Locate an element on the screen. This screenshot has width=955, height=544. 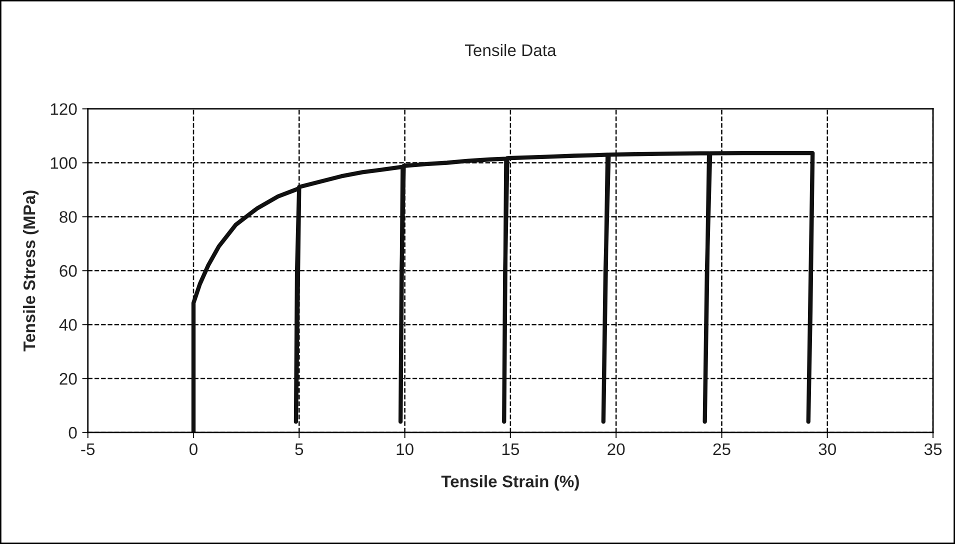
x-tick-label: 0 is located at coordinates (194, 449).